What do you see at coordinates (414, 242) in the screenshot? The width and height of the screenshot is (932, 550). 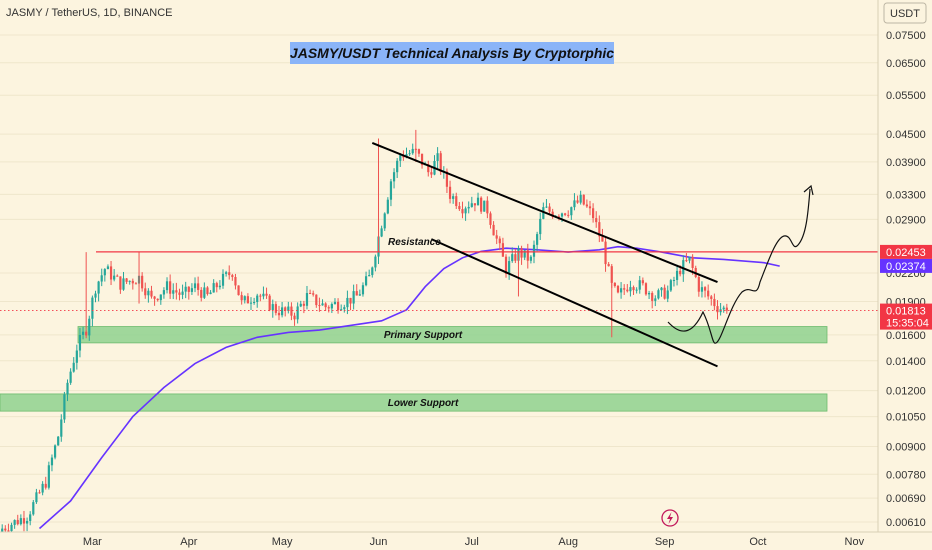 I see `resistance-label: Resistance` at bounding box center [414, 242].